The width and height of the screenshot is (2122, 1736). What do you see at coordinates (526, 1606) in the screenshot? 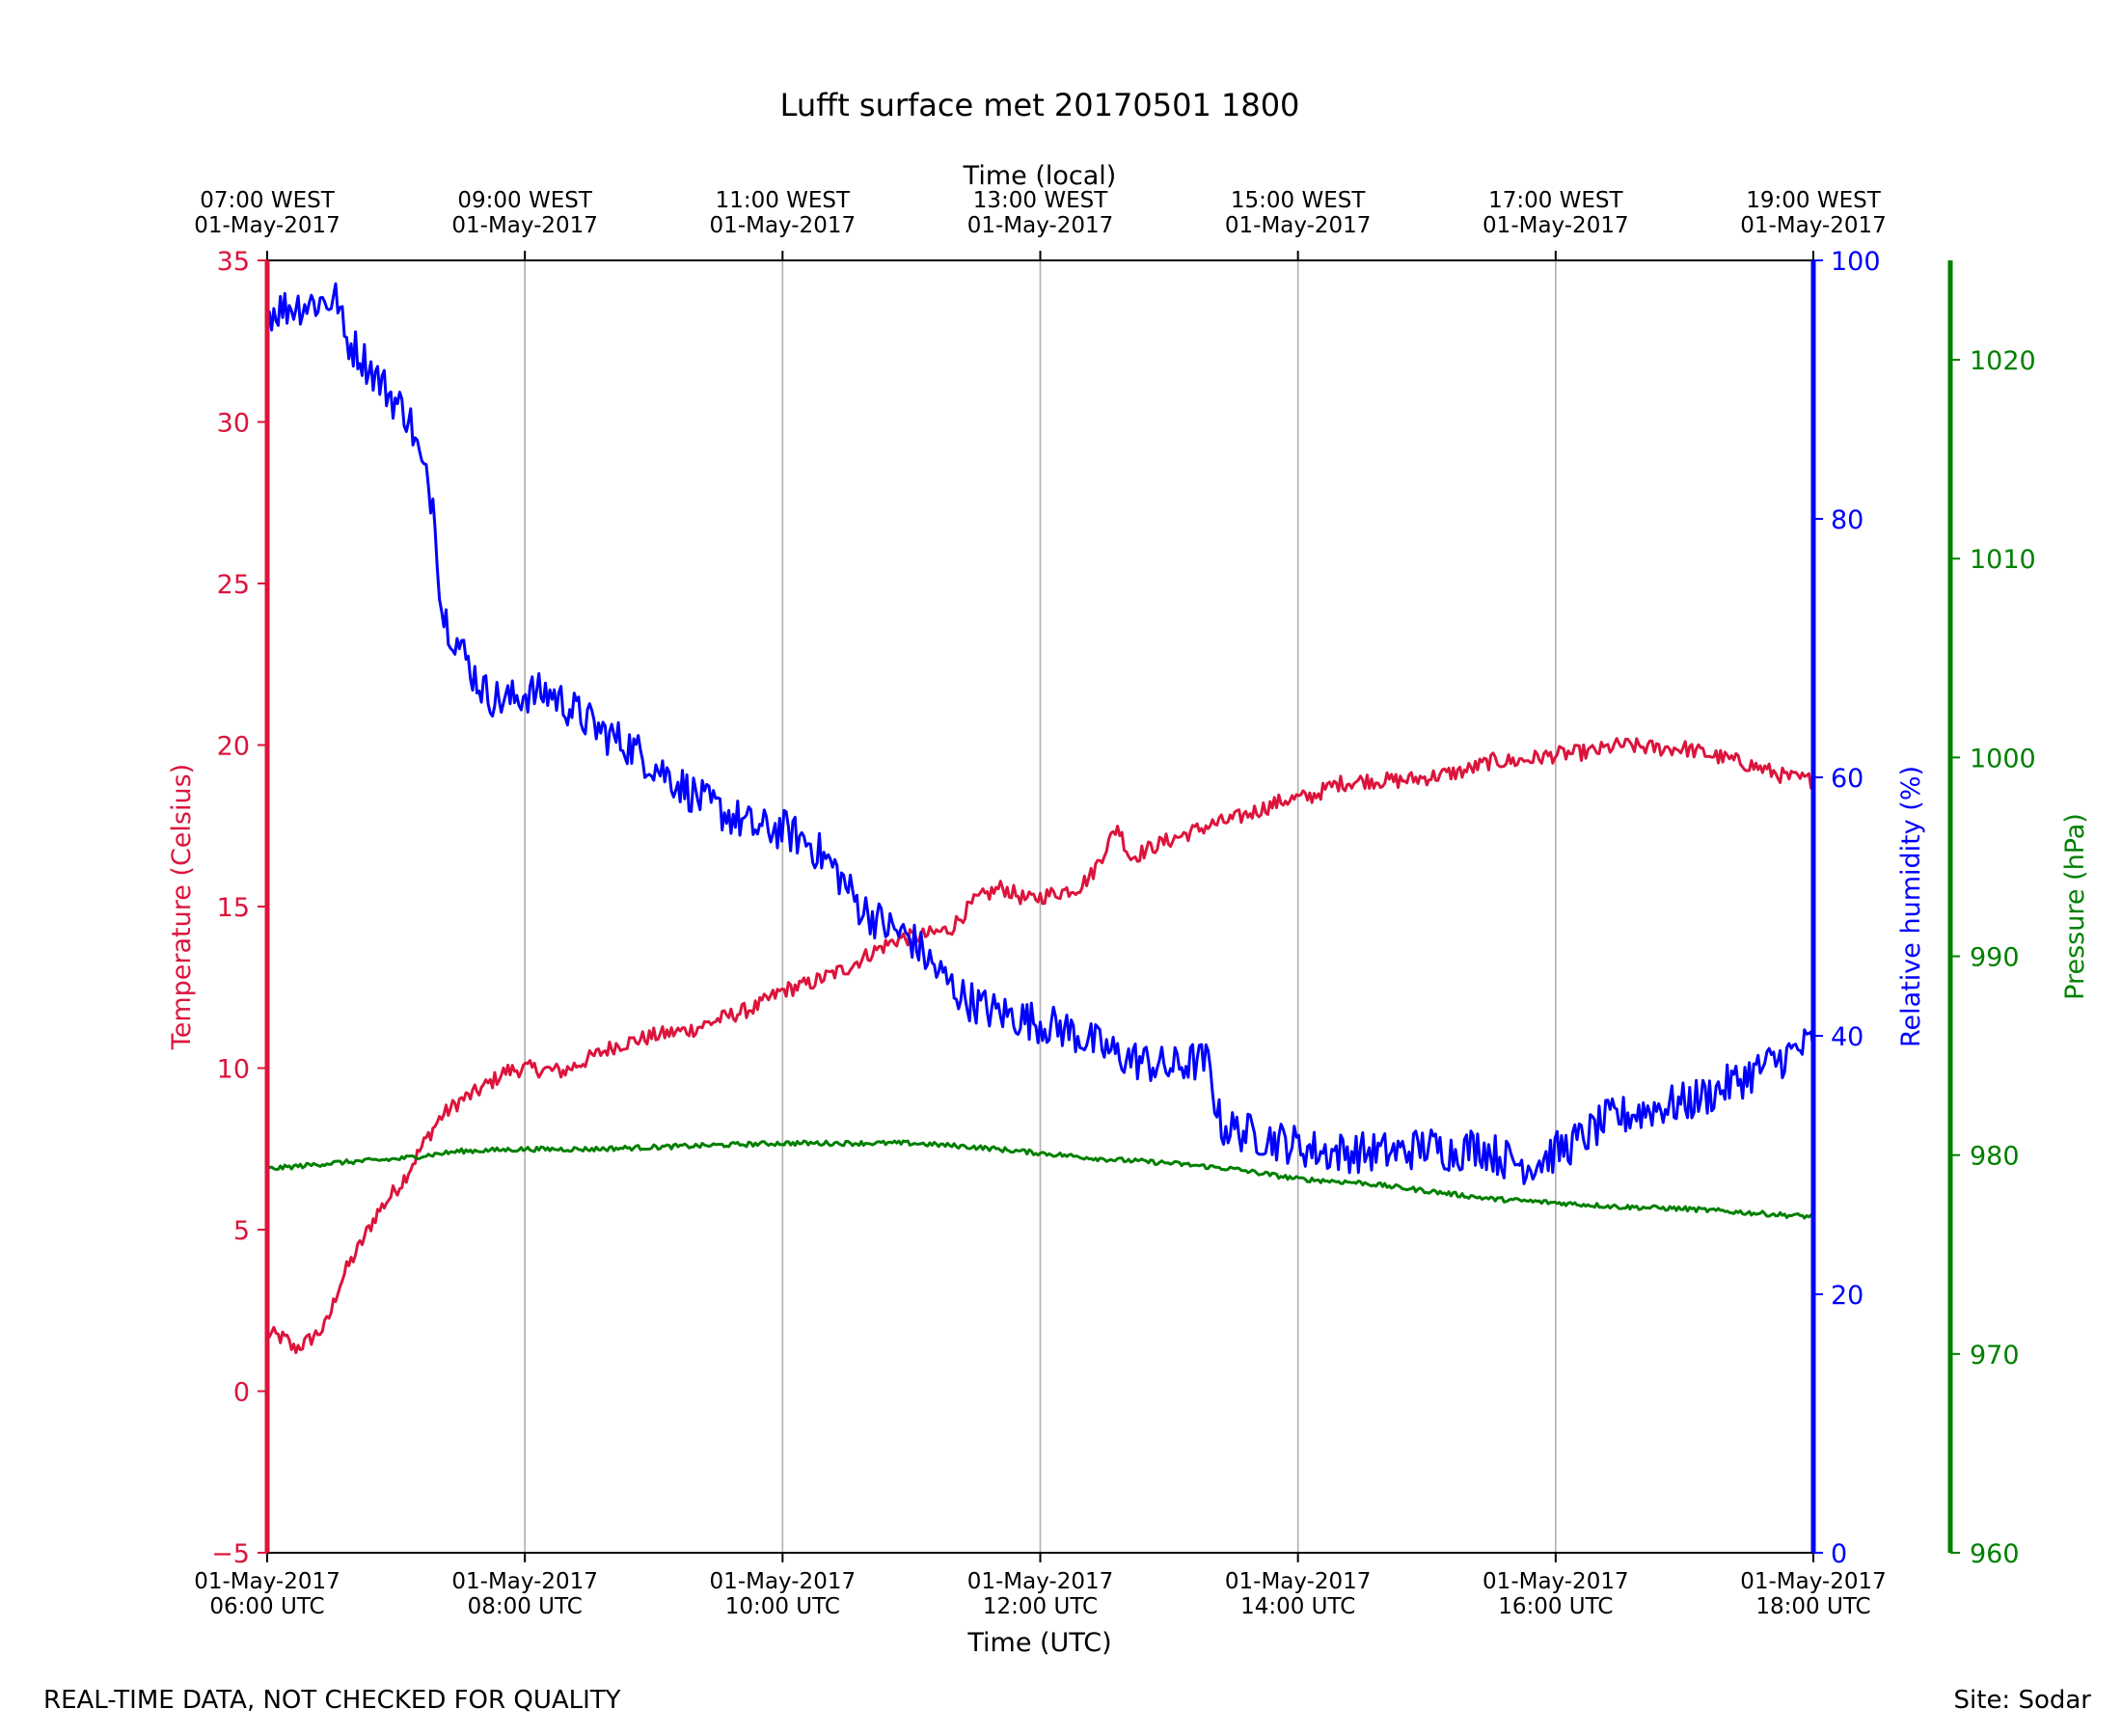
I see `bottom-tick-time: 08:00 UTC` at bounding box center [526, 1606].